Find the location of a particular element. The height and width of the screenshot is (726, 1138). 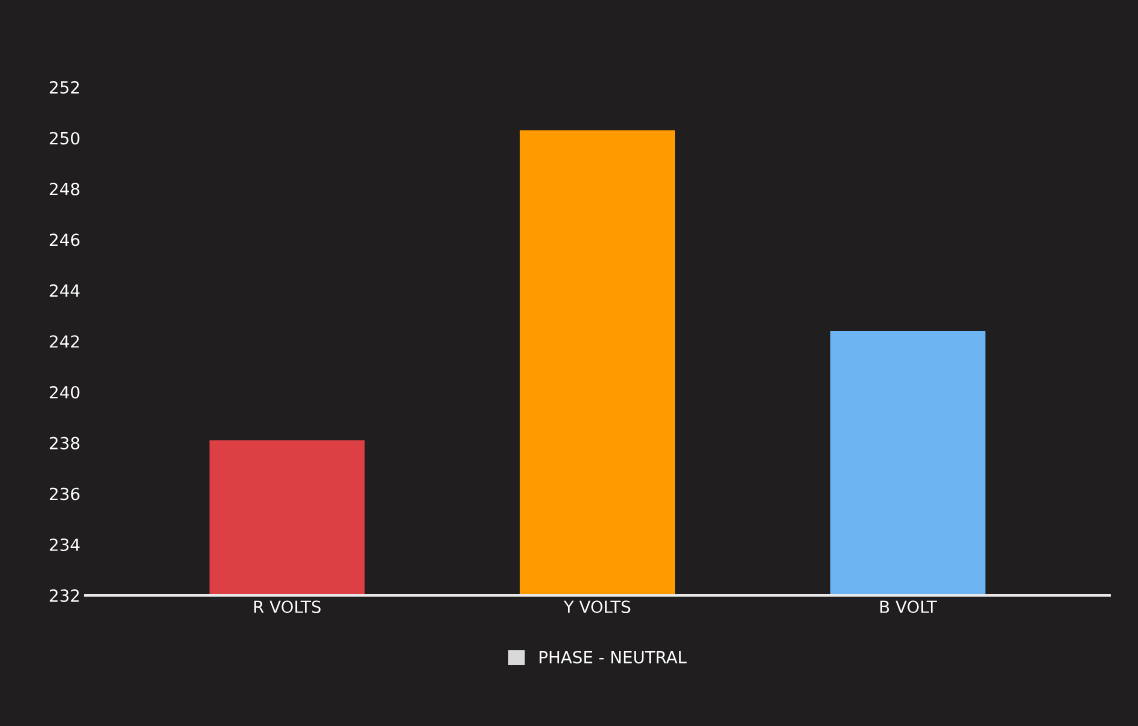

y-tick-label: 232 is located at coordinates (64, 595).